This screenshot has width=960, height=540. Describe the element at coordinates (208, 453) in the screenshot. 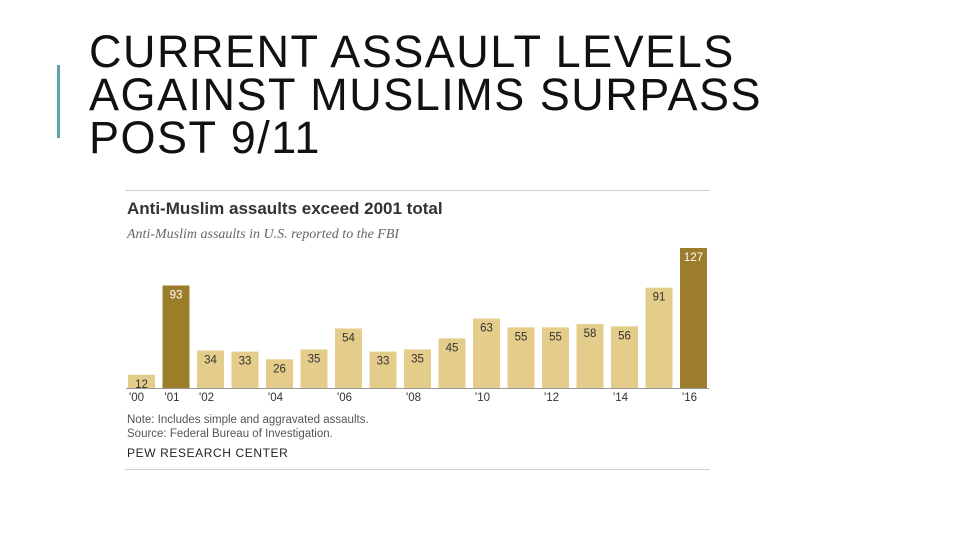

I see `organization-label: PEW RESEARCH CENTER` at that location.